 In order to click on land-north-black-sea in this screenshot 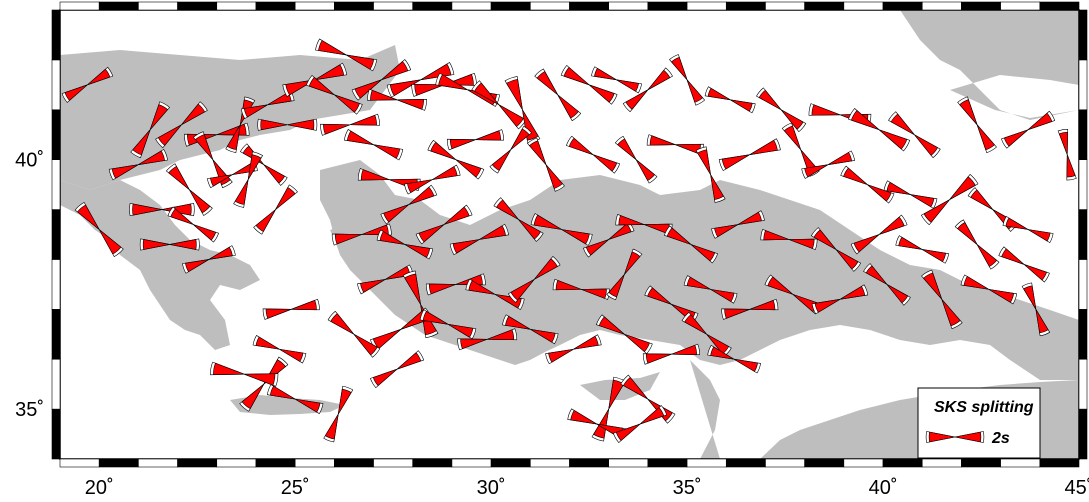, I will do `click(737, 65)`.